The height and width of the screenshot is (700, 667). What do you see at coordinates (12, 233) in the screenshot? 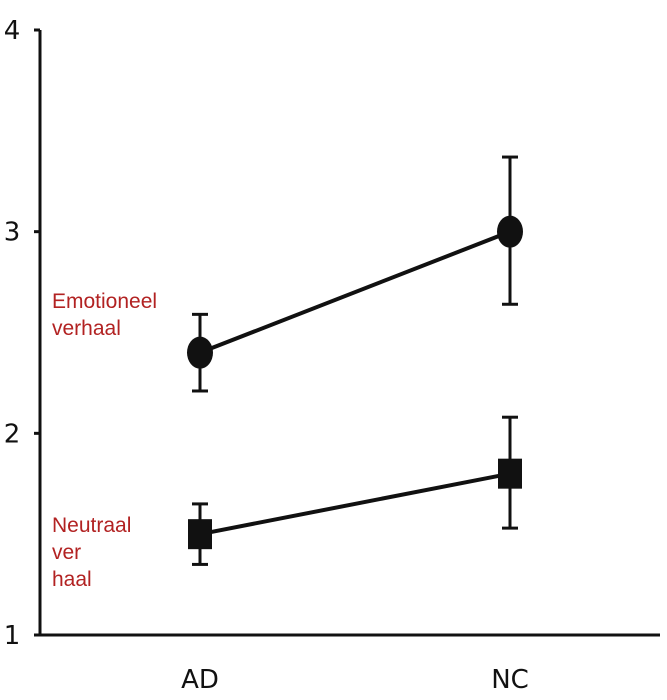
I see `y-tick-label: 3` at bounding box center [12, 233].